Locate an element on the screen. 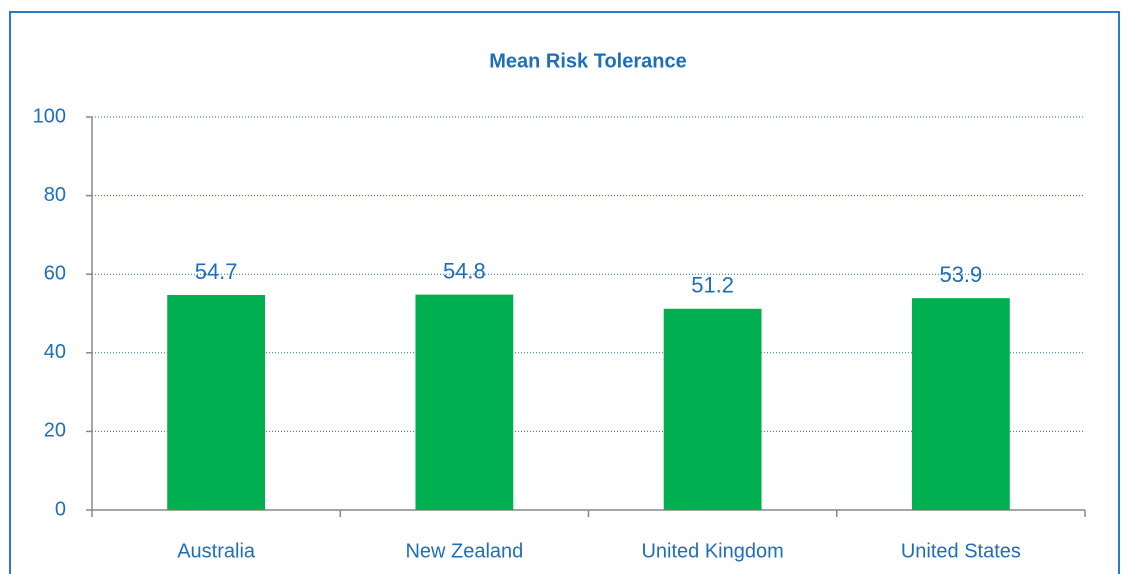 The image size is (1130, 574). x-tick-label: United Kingdom is located at coordinates (712, 551).